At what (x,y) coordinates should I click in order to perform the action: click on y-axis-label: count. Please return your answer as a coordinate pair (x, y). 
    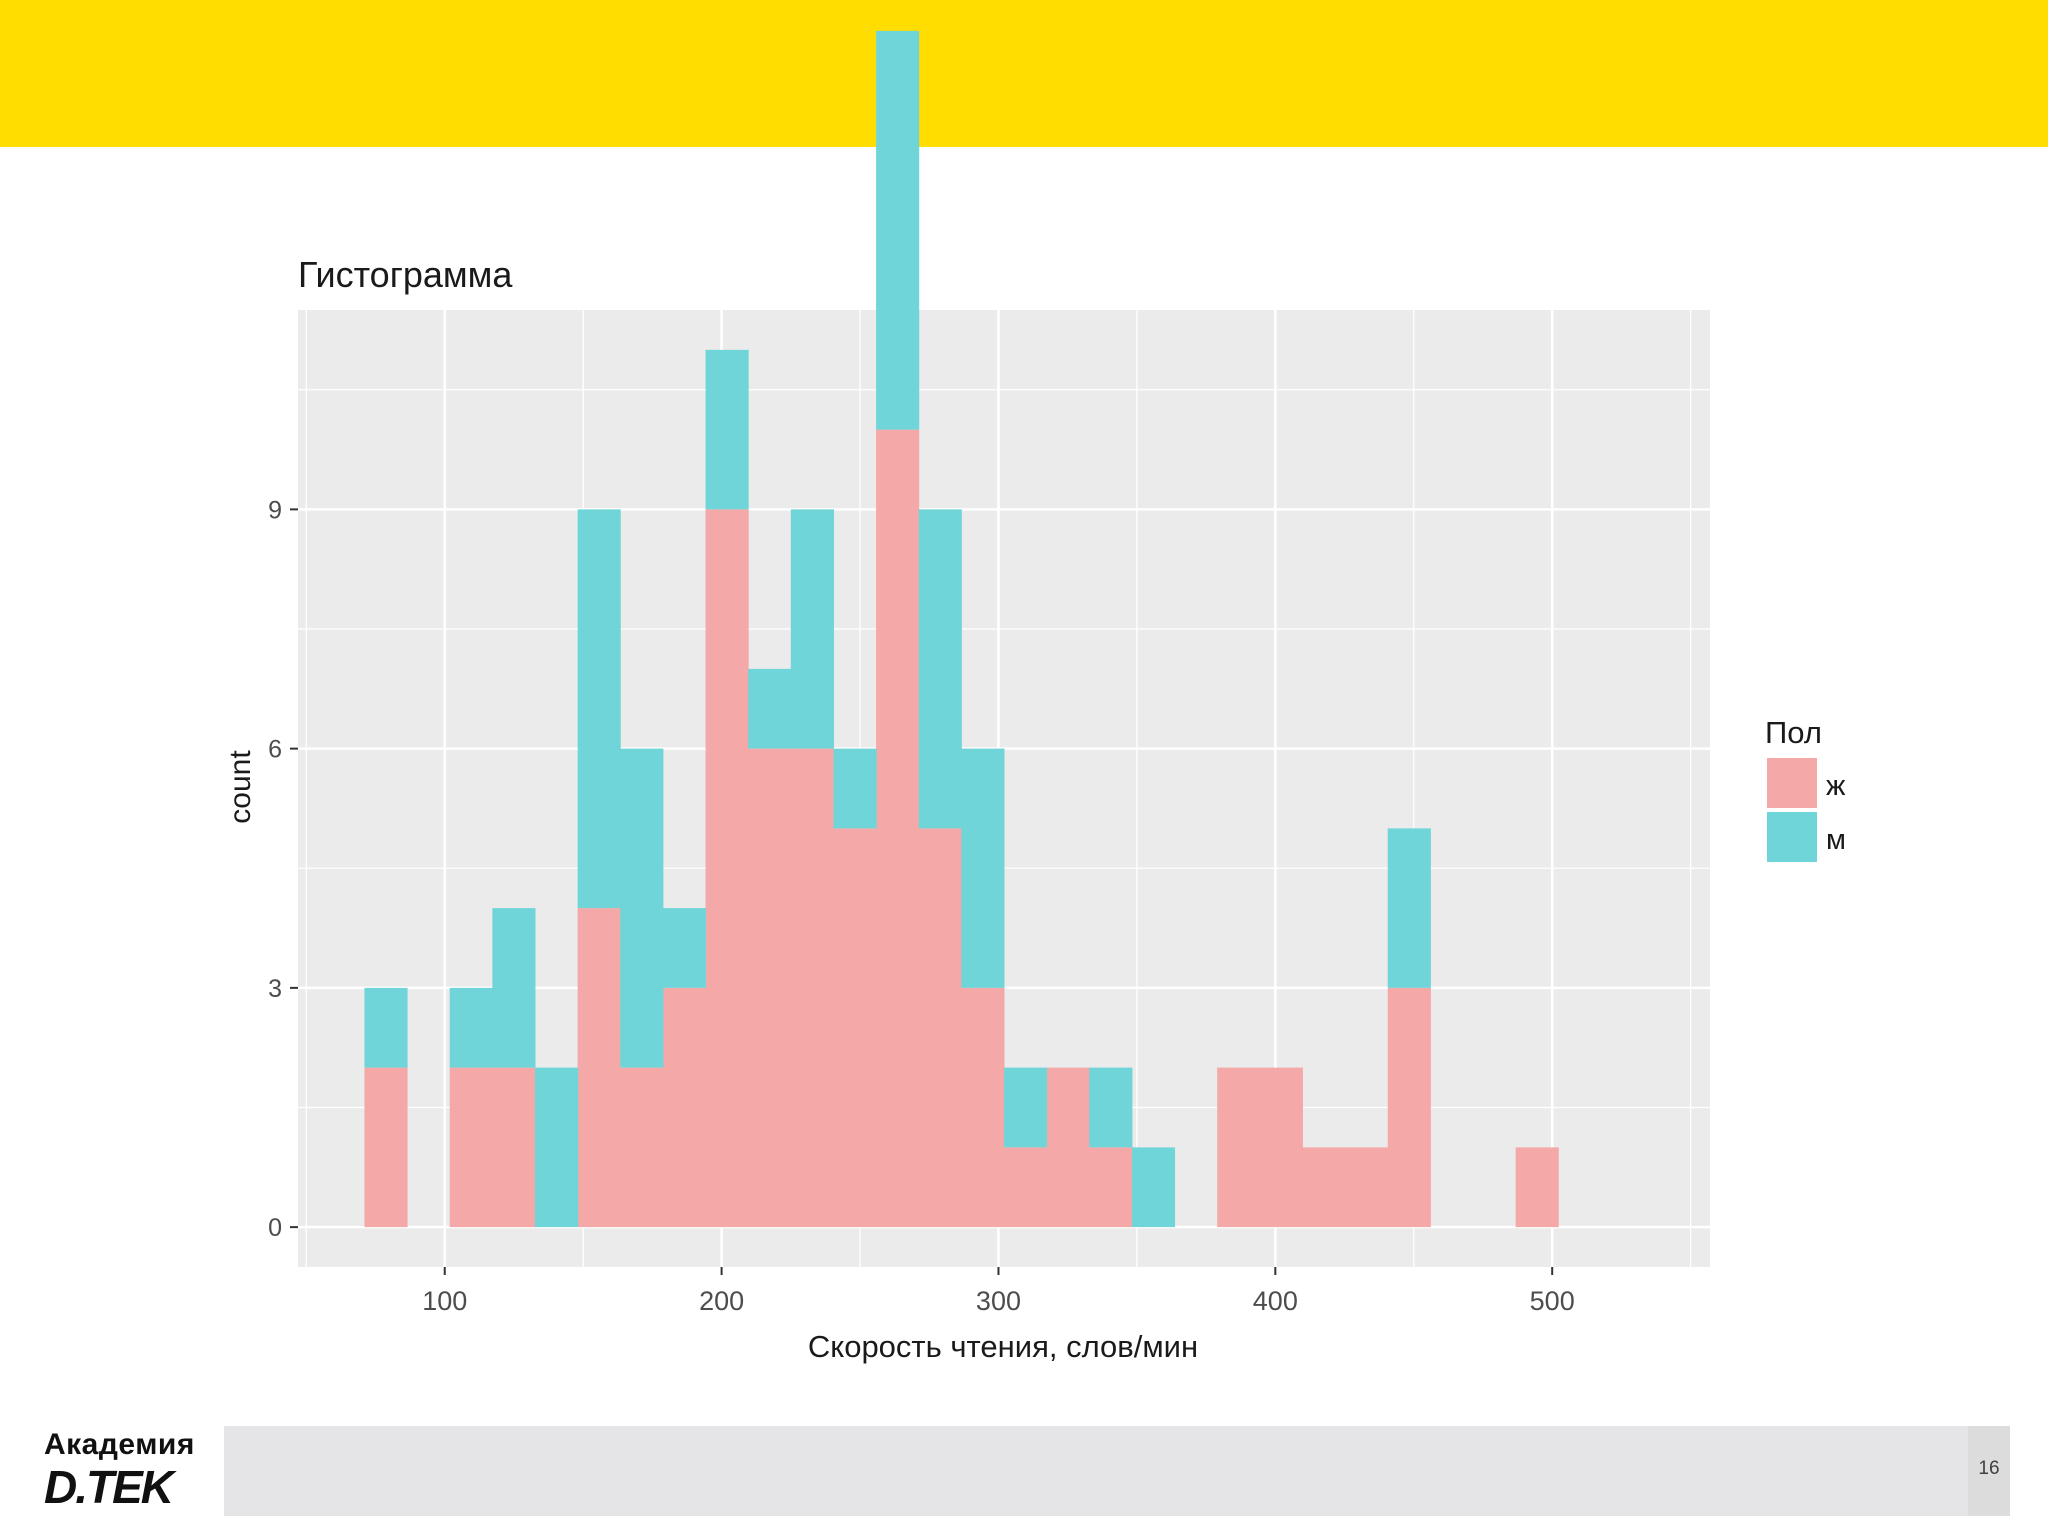
    Looking at the image, I should click on (240, 787).